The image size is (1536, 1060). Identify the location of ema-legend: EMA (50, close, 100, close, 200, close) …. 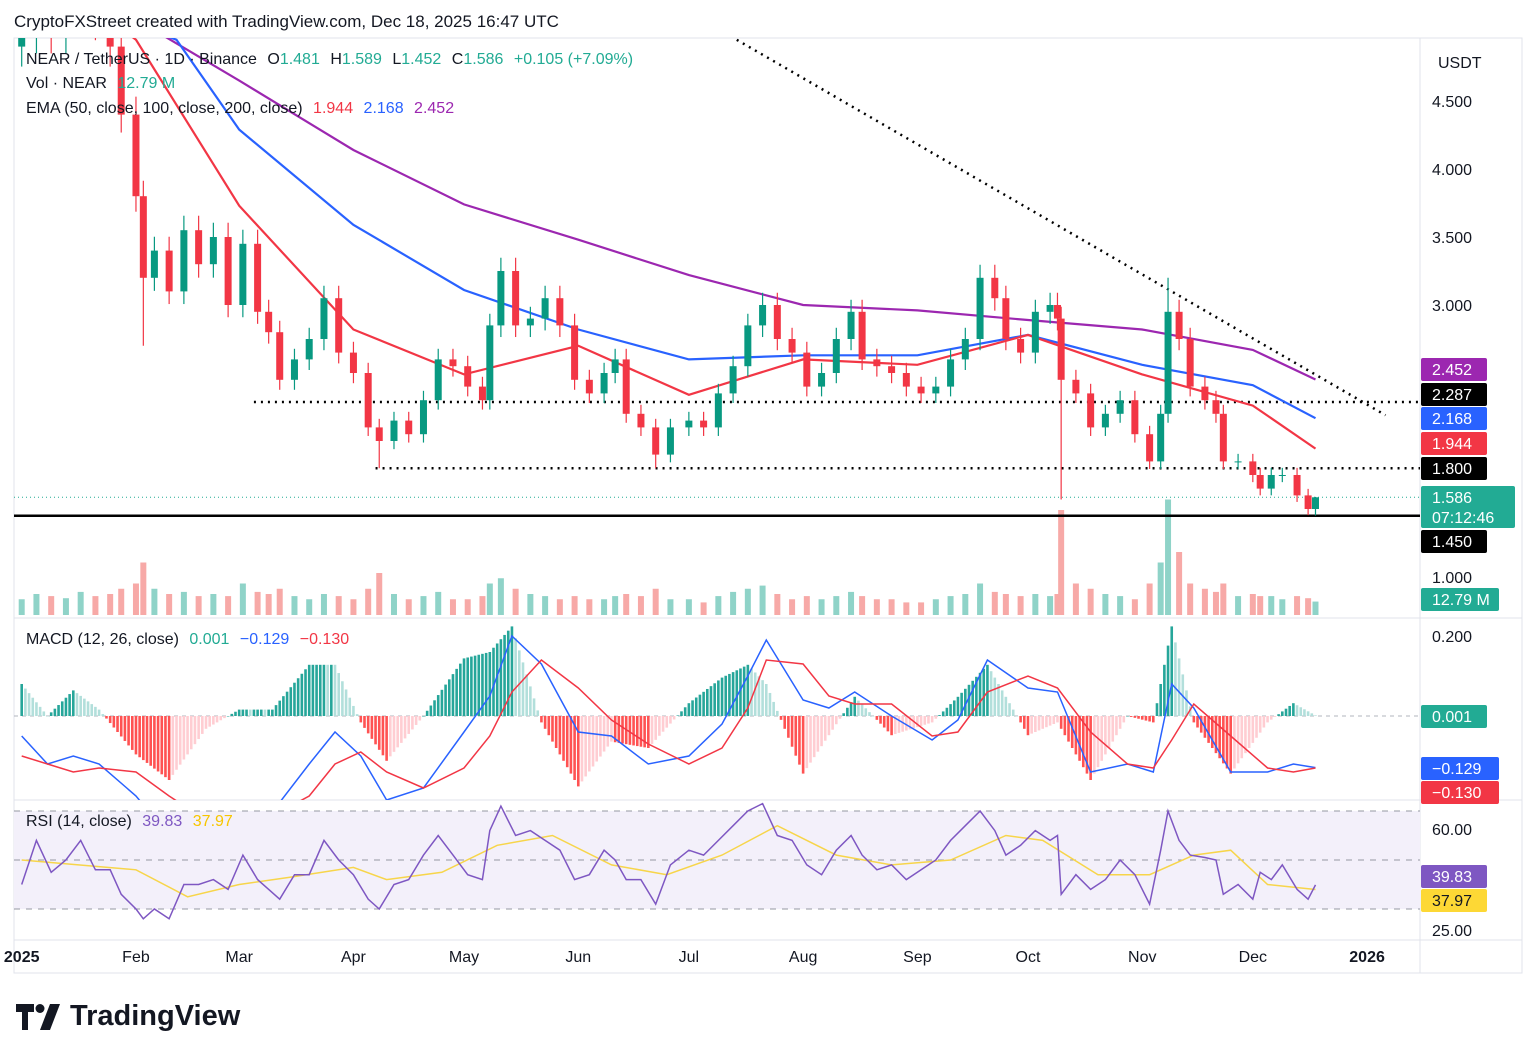
(243, 109).